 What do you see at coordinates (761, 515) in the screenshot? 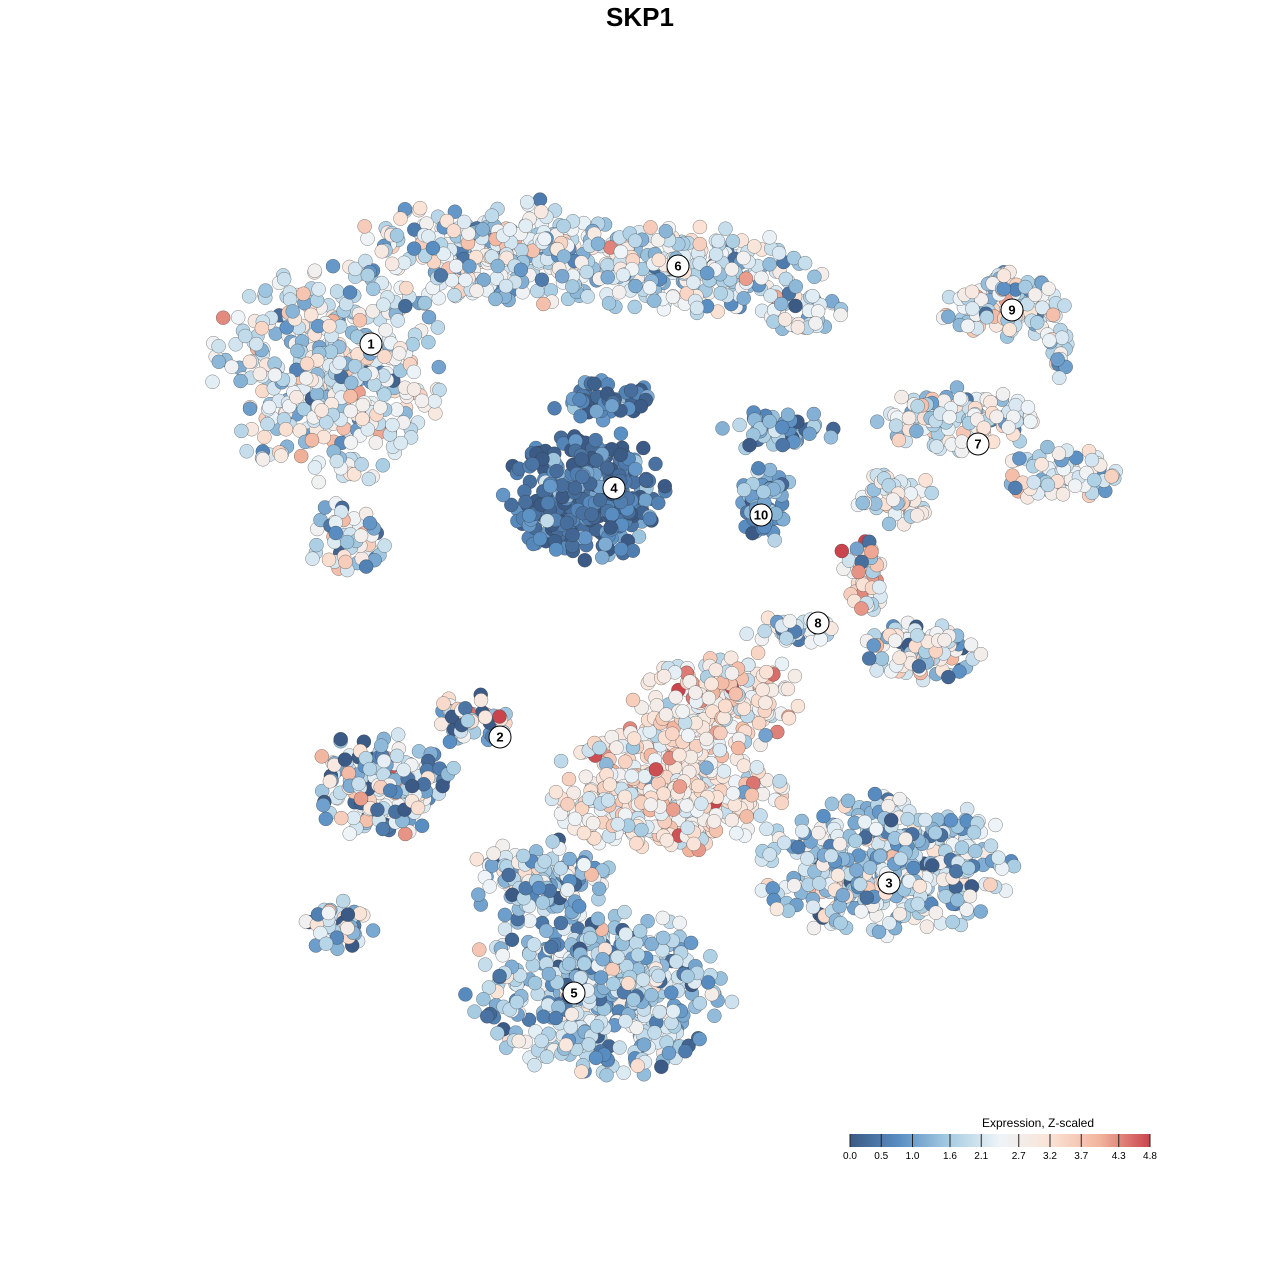
I see `cluster-label-text: 10` at bounding box center [761, 515].